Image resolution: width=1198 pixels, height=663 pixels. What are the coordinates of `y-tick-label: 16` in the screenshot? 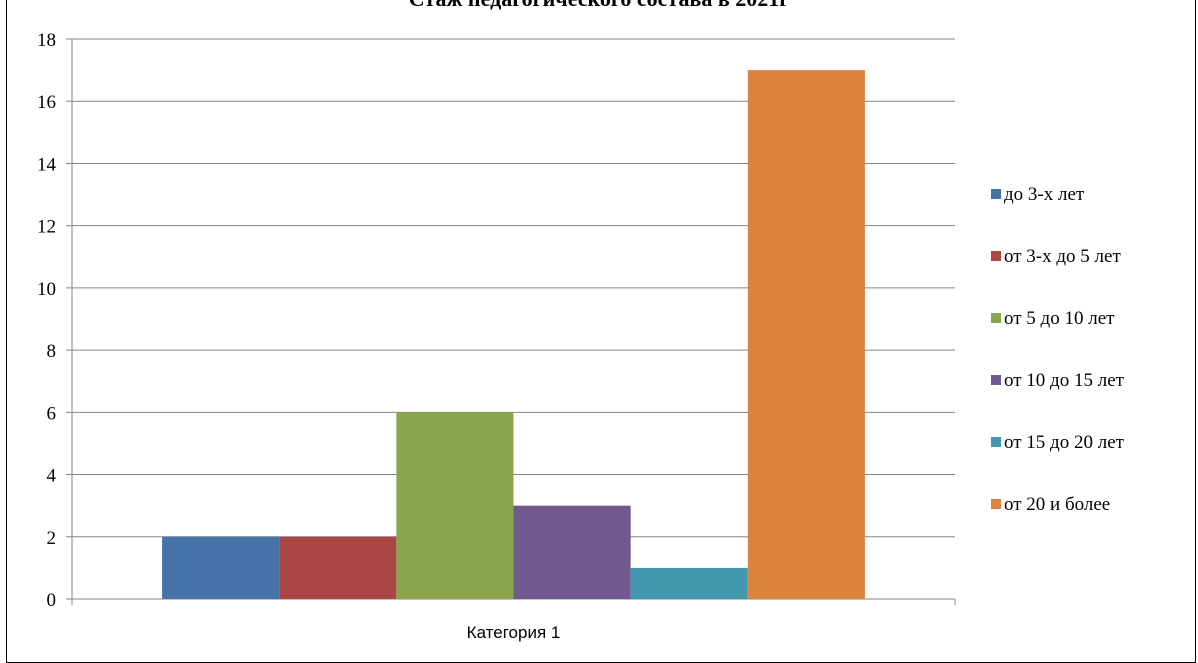 It's located at (46, 102).